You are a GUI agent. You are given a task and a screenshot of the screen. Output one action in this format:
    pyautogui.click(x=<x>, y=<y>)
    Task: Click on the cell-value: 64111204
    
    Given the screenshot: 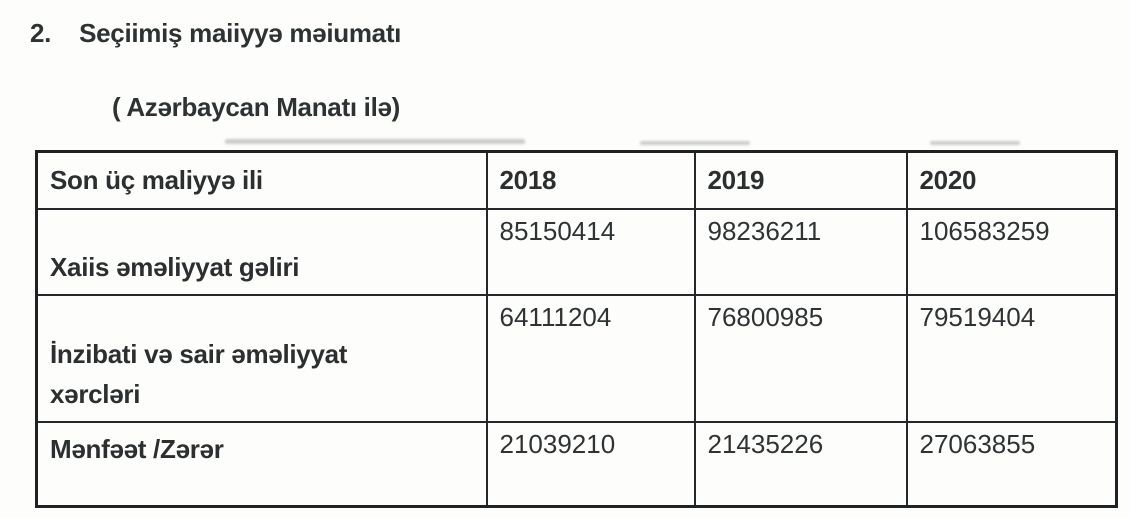 What is the action you would take?
    pyautogui.click(x=590, y=358)
    